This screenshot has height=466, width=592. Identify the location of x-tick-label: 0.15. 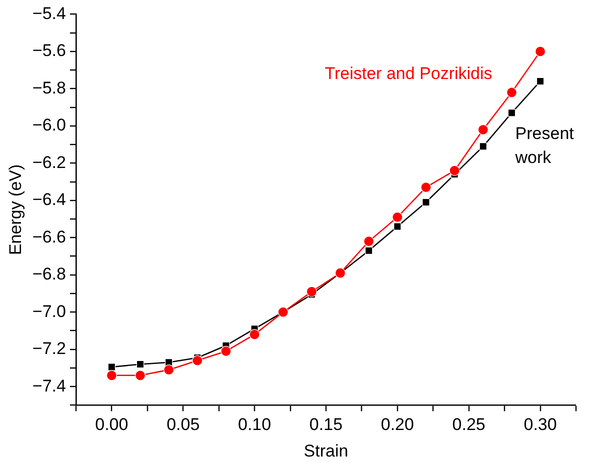
(326, 424).